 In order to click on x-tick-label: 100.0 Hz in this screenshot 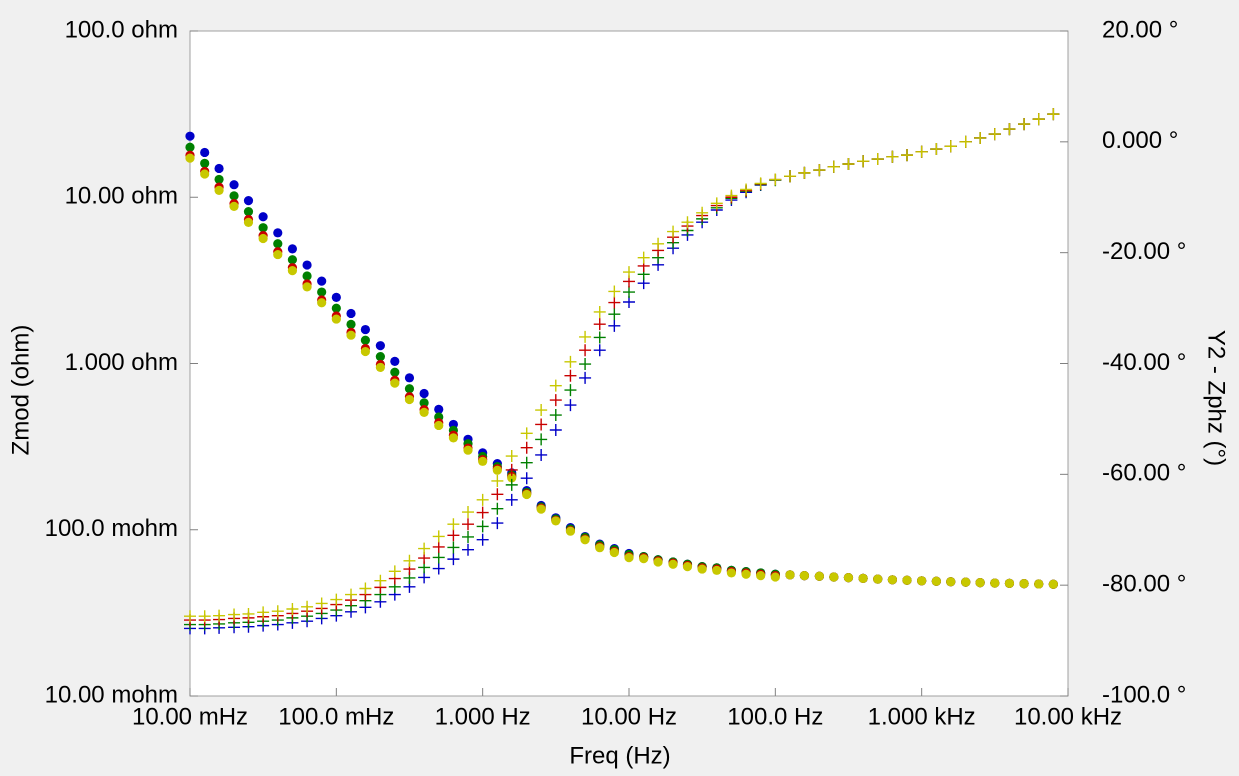, I will do `click(775, 716)`.